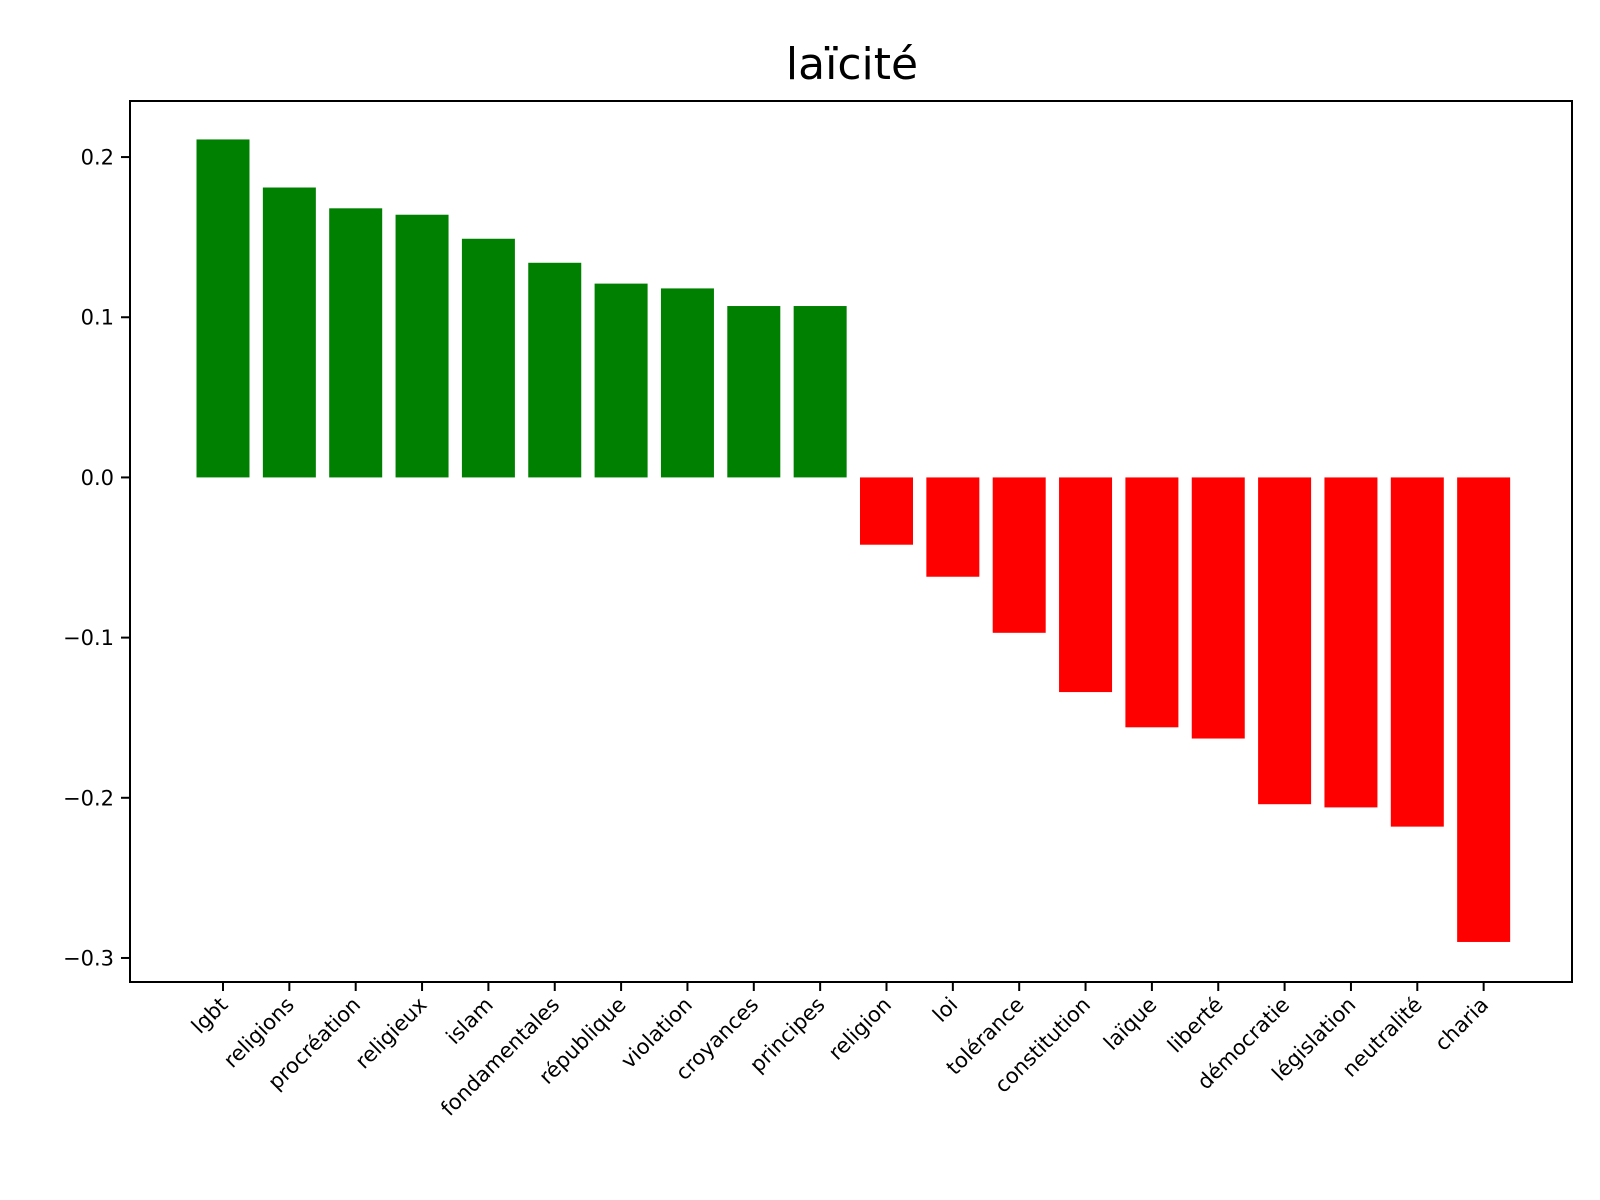 Image resolution: width=1600 pixels, height=1200 pixels. Describe the element at coordinates (555, 370) in the screenshot. I see `bar-fondamentales` at that location.